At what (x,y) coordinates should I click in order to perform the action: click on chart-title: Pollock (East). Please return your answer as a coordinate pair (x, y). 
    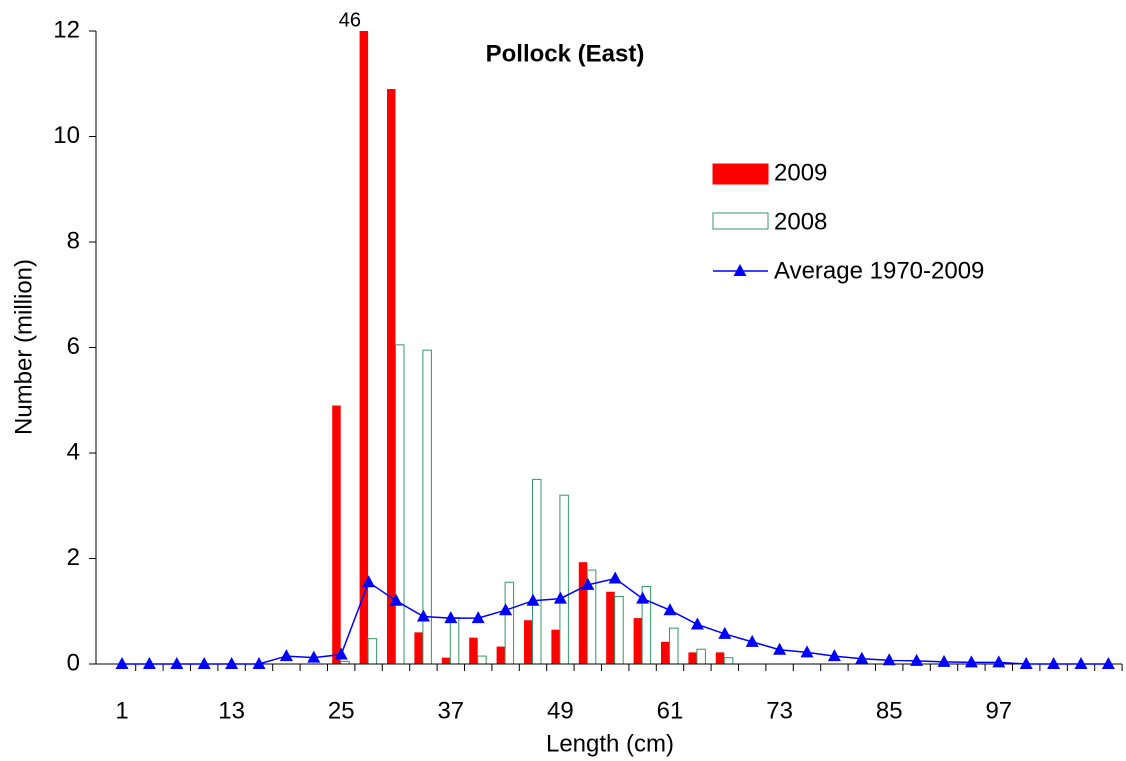
    Looking at the image, I should click on (565, 53).